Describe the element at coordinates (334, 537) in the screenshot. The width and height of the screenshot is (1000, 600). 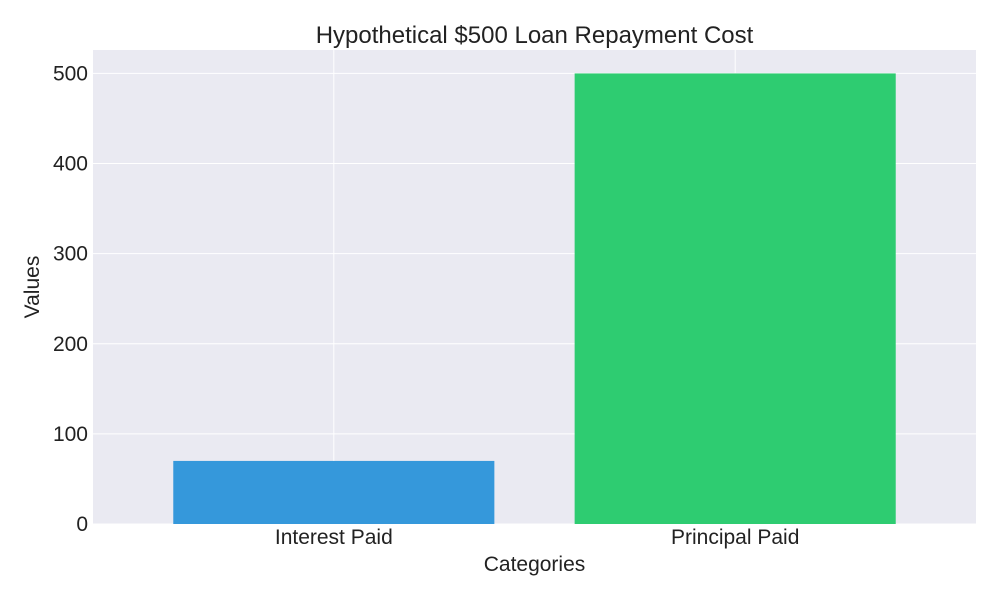
I see `x-tick-label: Interest Paid` at that location.